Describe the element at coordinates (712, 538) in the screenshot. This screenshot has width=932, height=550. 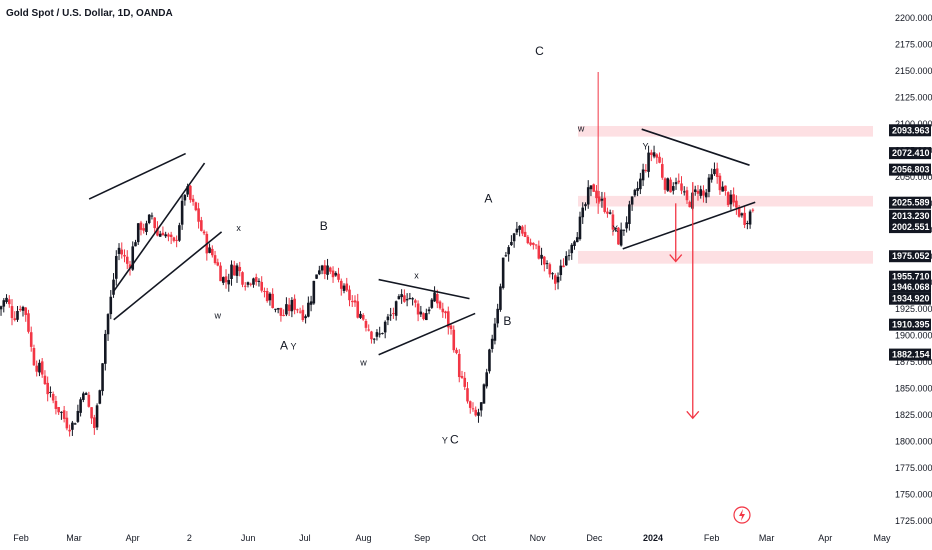
I see `time-tick-label-12: Feb` at that location.